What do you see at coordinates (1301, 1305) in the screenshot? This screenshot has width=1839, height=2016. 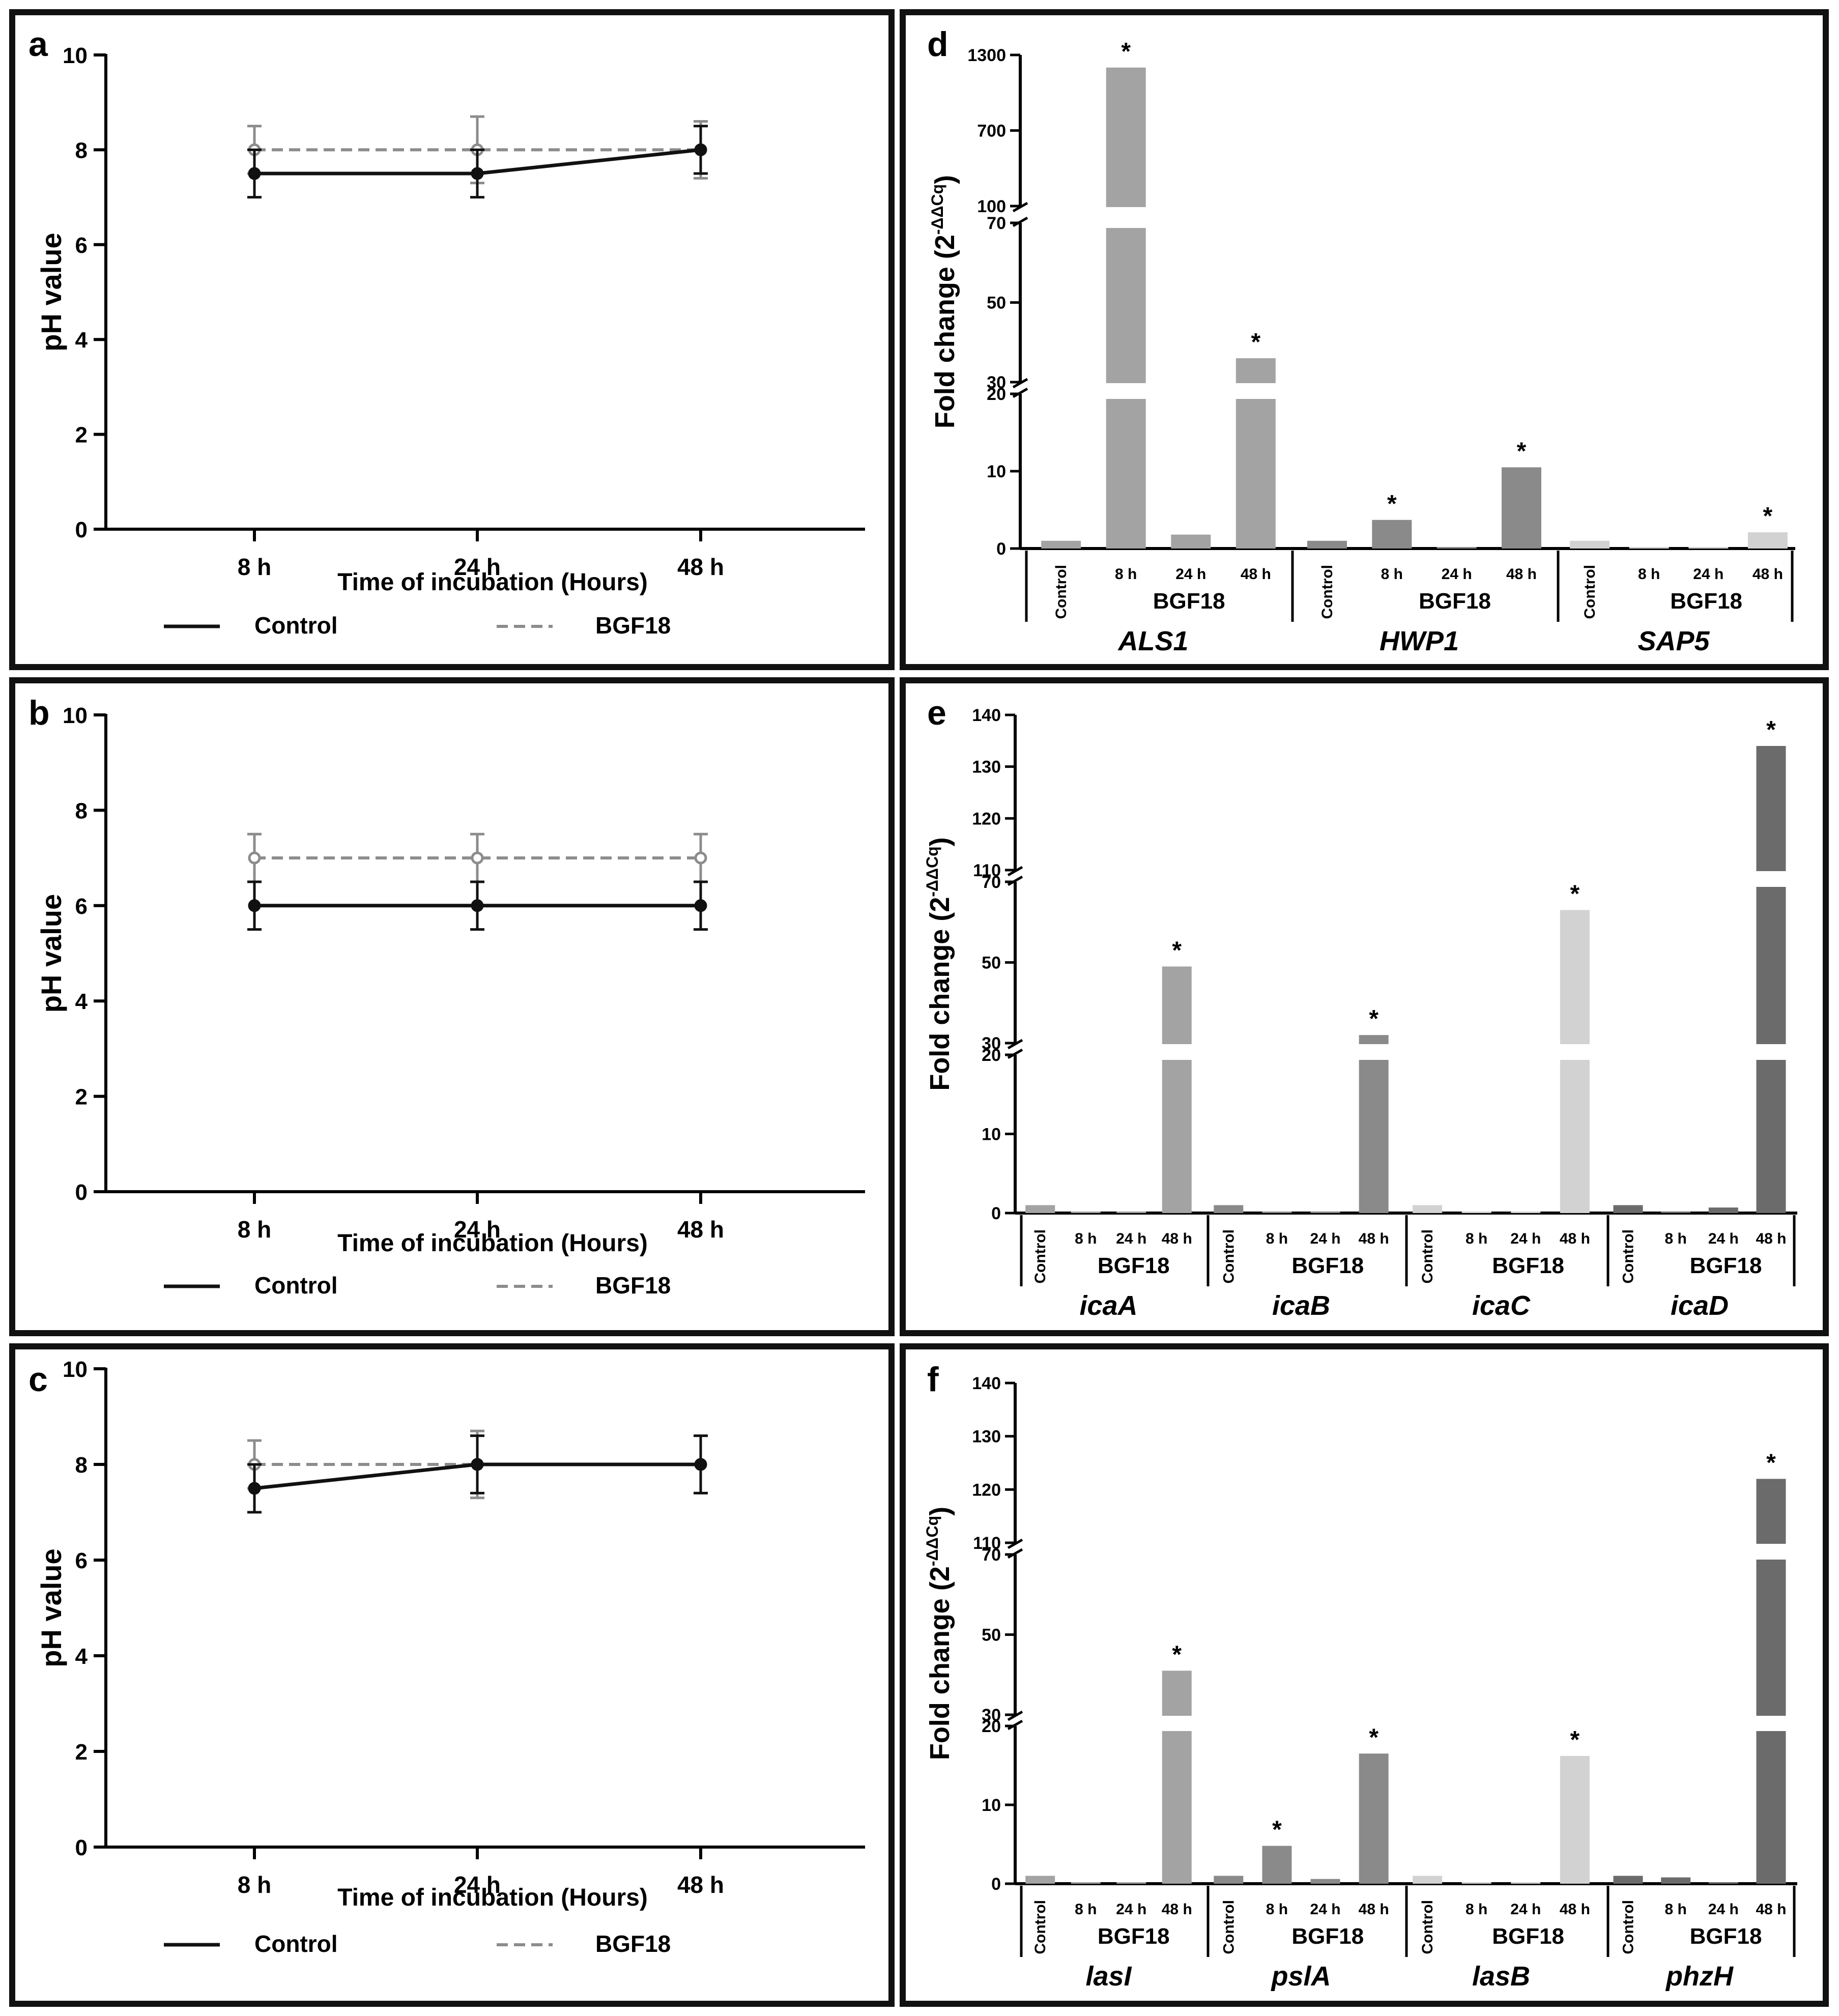 I see `gene-label: icaB` at bounding box center [1301, 1305].